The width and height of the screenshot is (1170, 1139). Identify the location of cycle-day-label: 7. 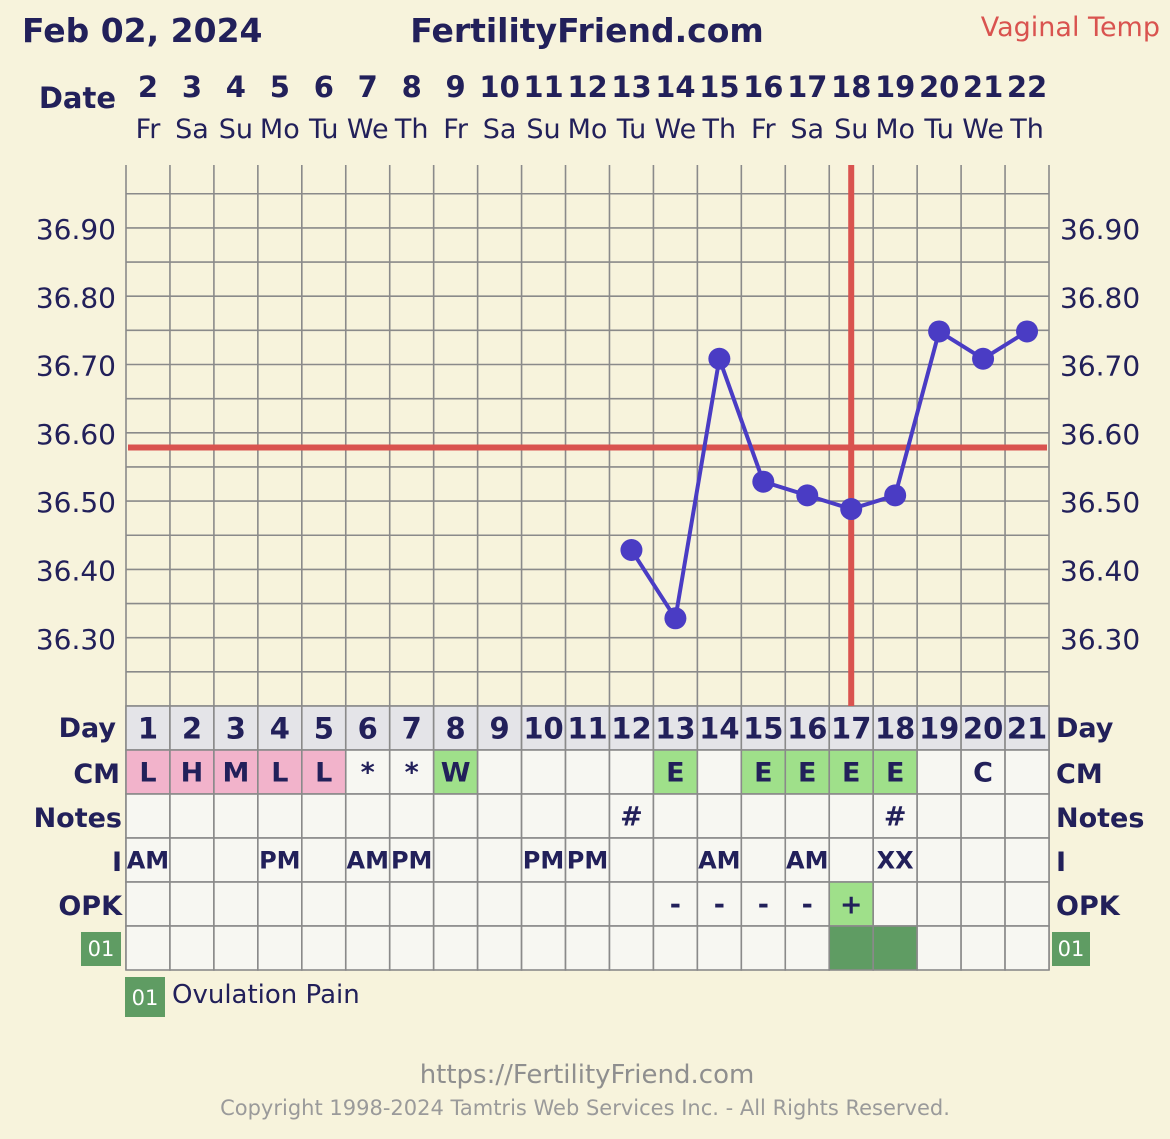
(412, 728).